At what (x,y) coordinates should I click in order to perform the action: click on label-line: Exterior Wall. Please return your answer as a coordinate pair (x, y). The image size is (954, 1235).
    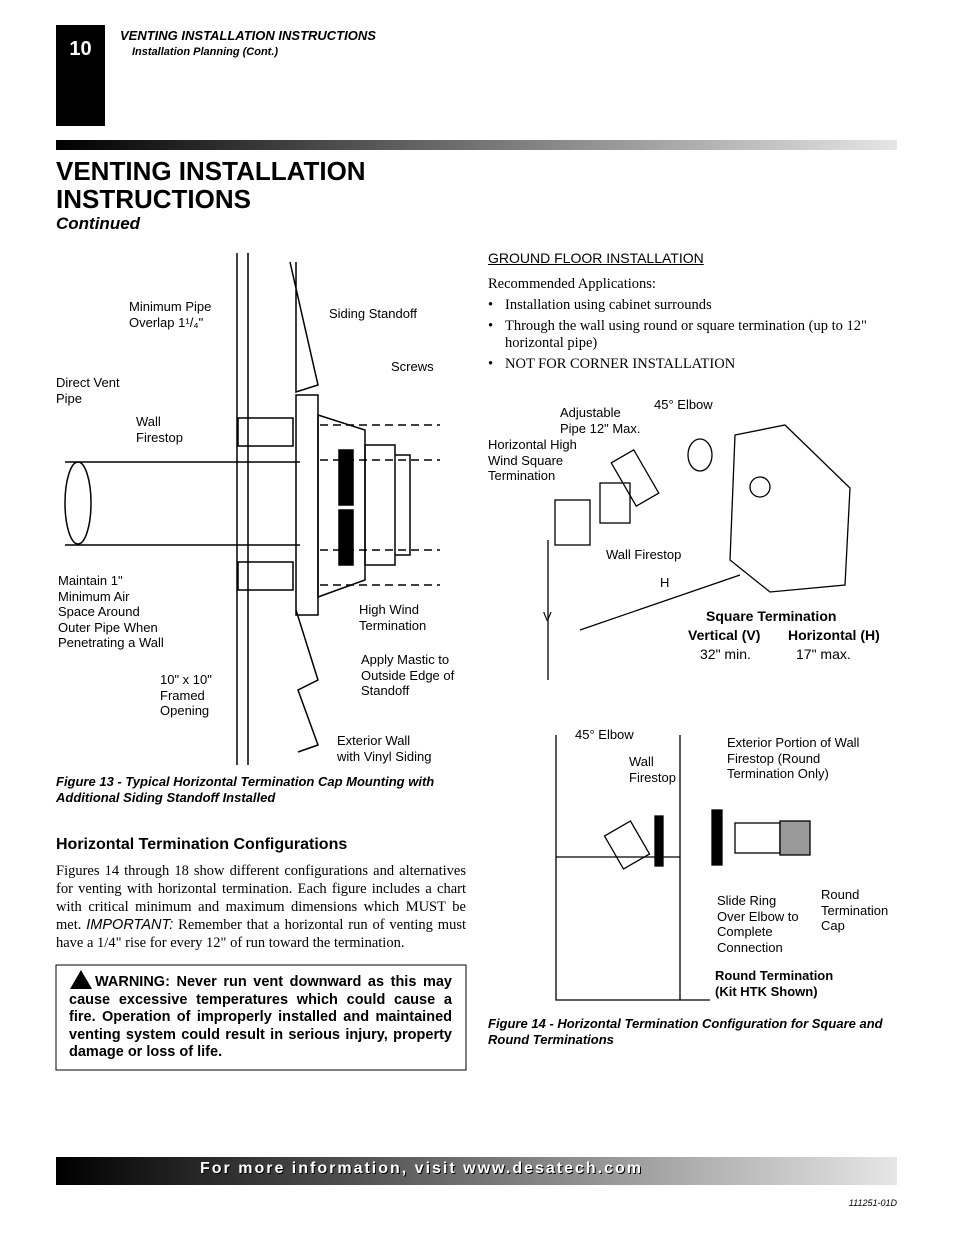
    Looking at the image, I should click on (374, 740).